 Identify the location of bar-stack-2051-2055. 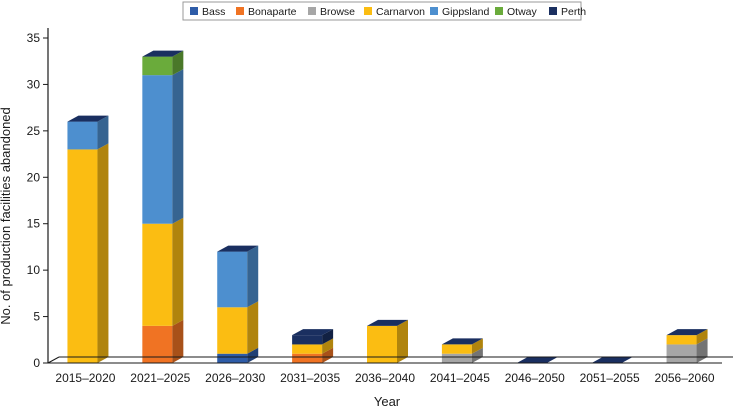
(612, 360).